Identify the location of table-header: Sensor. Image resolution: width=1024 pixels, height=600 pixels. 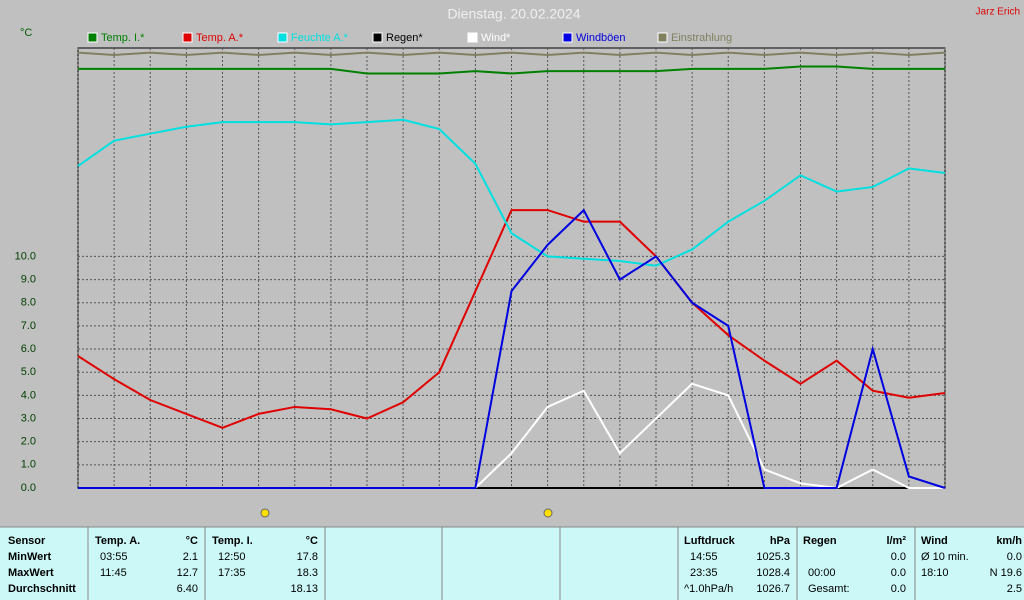
(27, 541).